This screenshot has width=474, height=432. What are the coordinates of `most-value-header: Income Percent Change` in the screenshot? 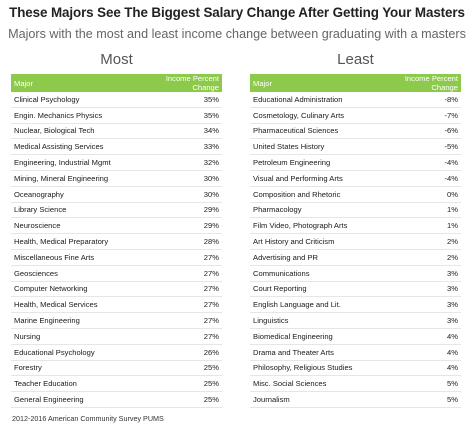 It's located at (191, 83).